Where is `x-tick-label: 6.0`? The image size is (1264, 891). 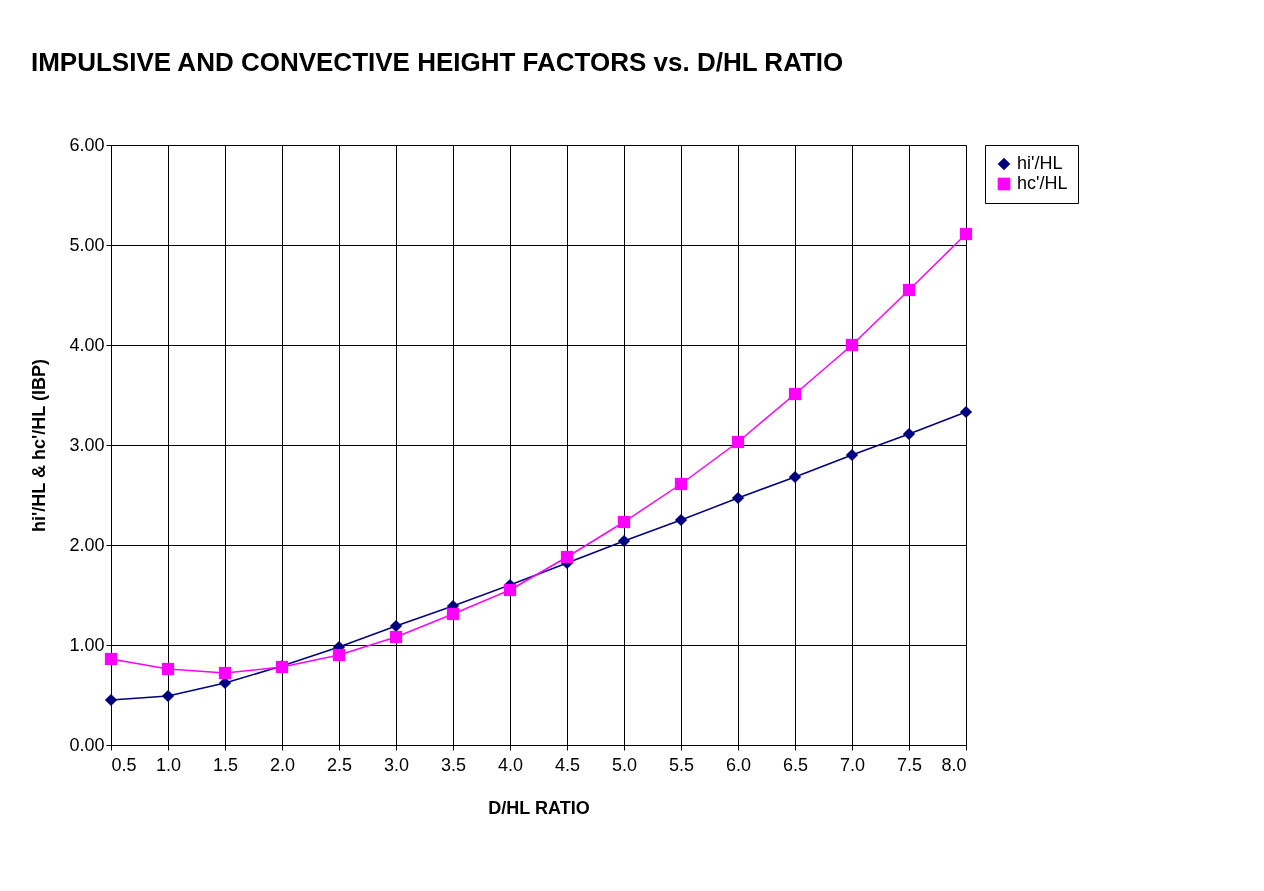
x-tick-label: 6.0 is located at coordinates (738, 764).